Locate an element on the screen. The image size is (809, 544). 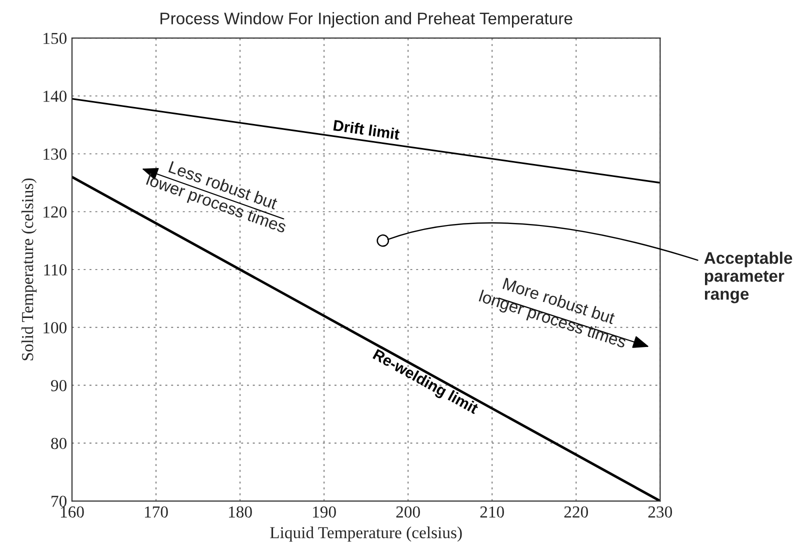
x-tick-label: 230 is located at coordinates (660, 512).